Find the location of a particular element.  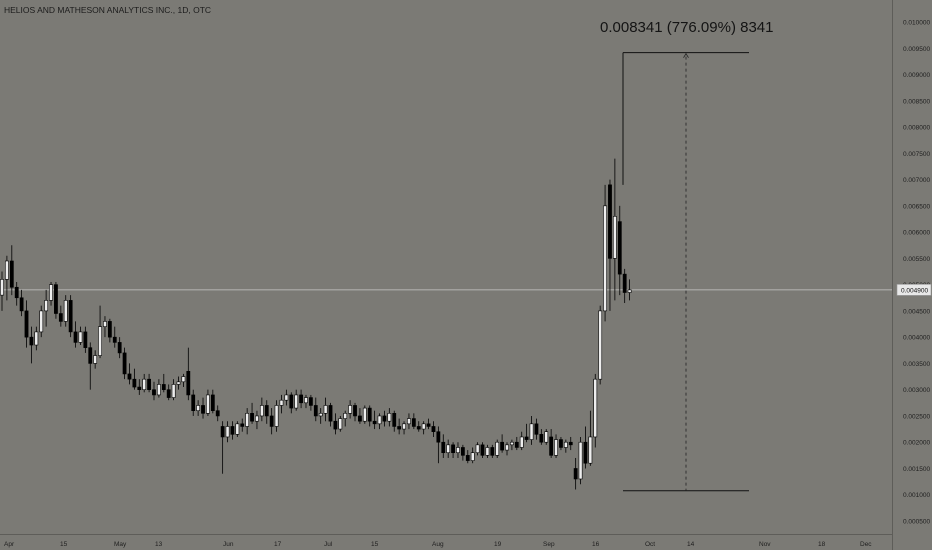

x-tick-label: Apr is located at coordinates (9, 544).